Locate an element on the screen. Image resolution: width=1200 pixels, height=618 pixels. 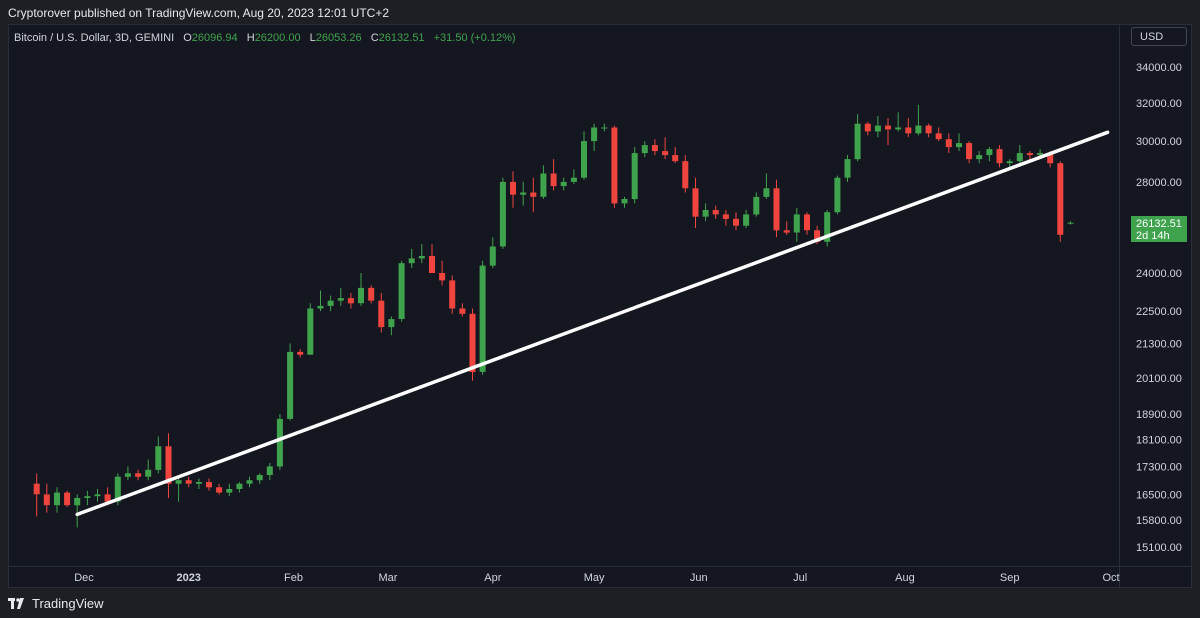
tradingview-brand: TradingView is located at coordinates (56, 603).